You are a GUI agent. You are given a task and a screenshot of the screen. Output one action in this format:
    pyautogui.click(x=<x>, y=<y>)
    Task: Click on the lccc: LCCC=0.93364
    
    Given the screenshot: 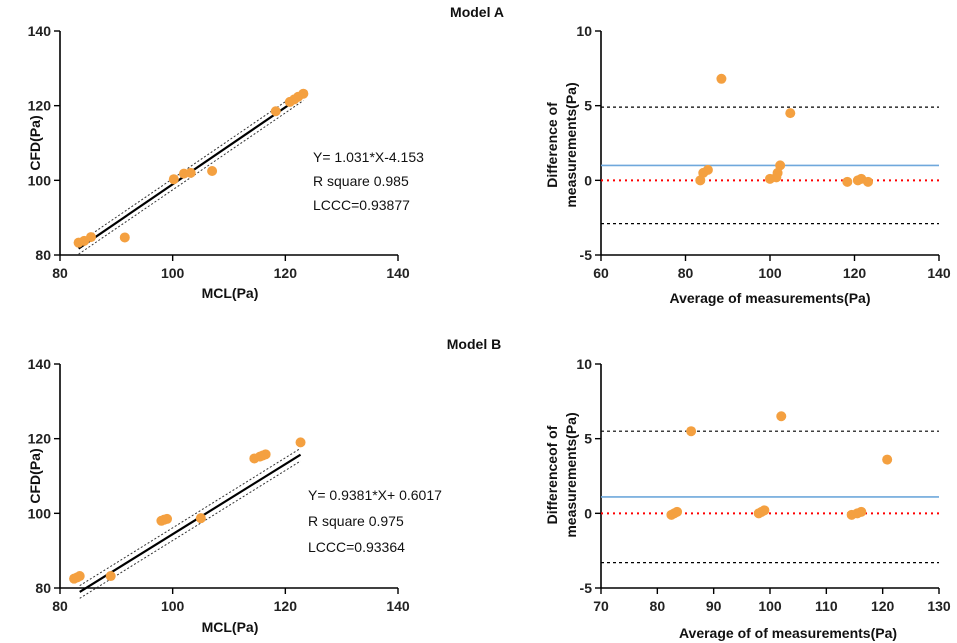 What is the action you would take?
    pyautogui.click(x=356, y=547)
    